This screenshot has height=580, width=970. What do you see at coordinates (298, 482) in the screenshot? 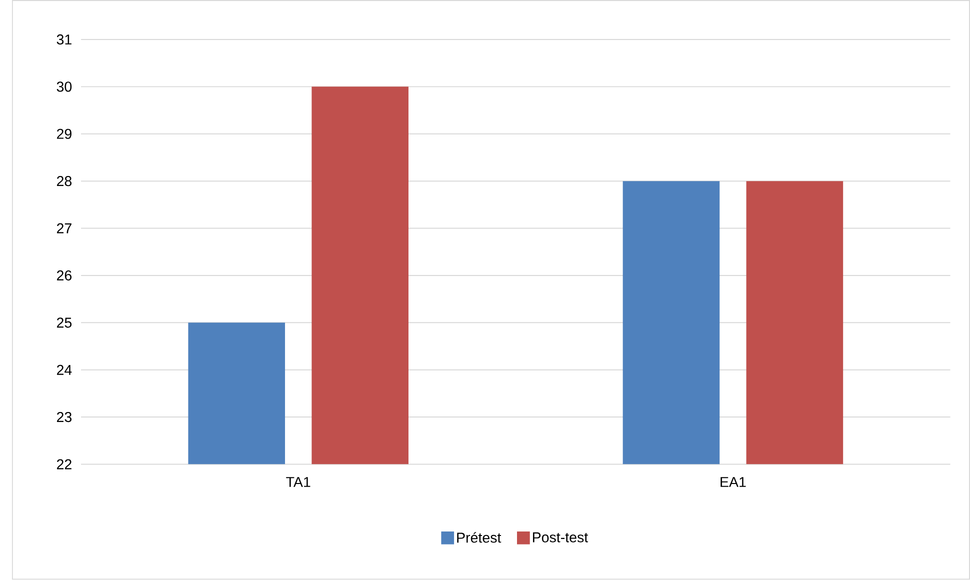
I see `x-tick-label: TA1` at bounding box center [298, 482].